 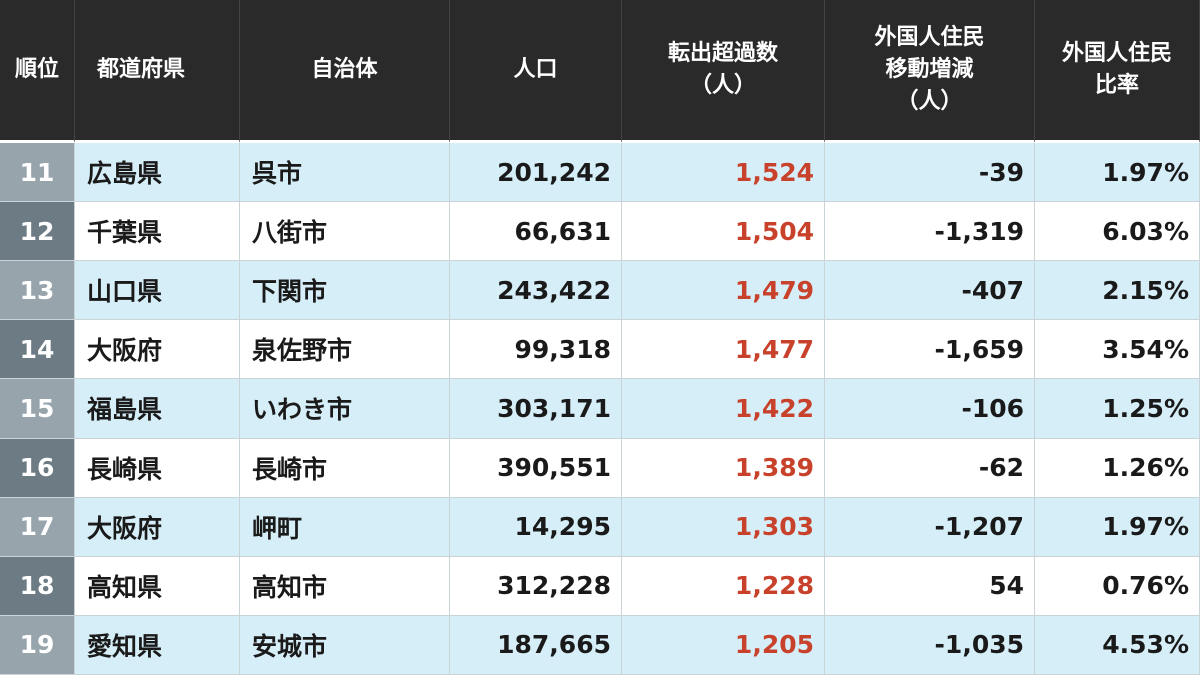 What do you see at coordinates (536, 527) in the screenshot?
I see `table-cell: 14,295` at bounding box center [536, 527].